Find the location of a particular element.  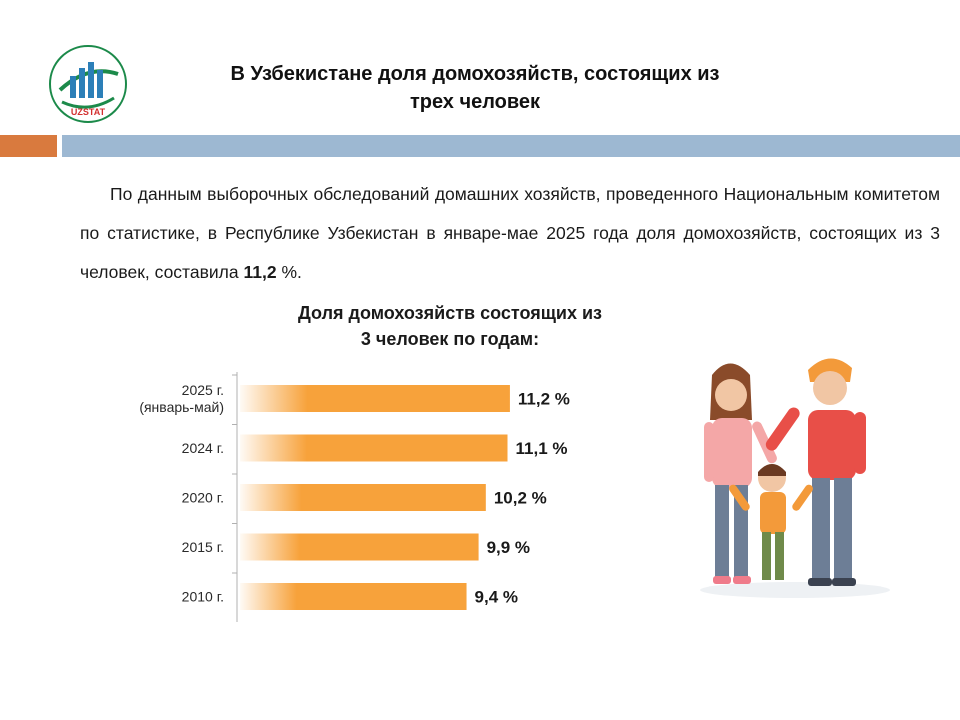

page-title-line-2: трех человек is located at coordinates (475, 102).